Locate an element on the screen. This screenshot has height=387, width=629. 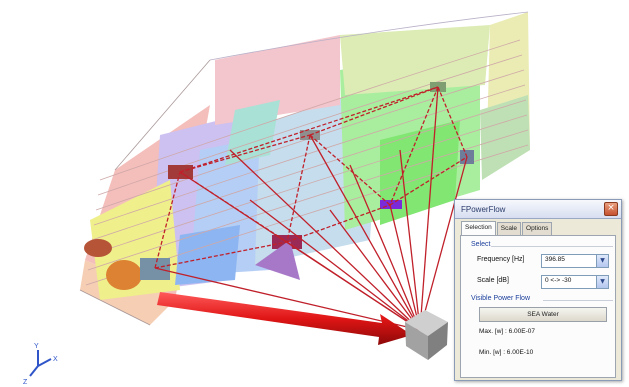
material-selector: SEA Water is located at coordinates (543, 314).